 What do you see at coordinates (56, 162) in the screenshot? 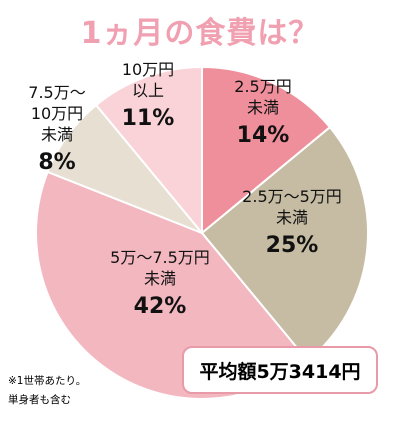
I see `slice-value-label: 8%` at bounding box center [56, 162].